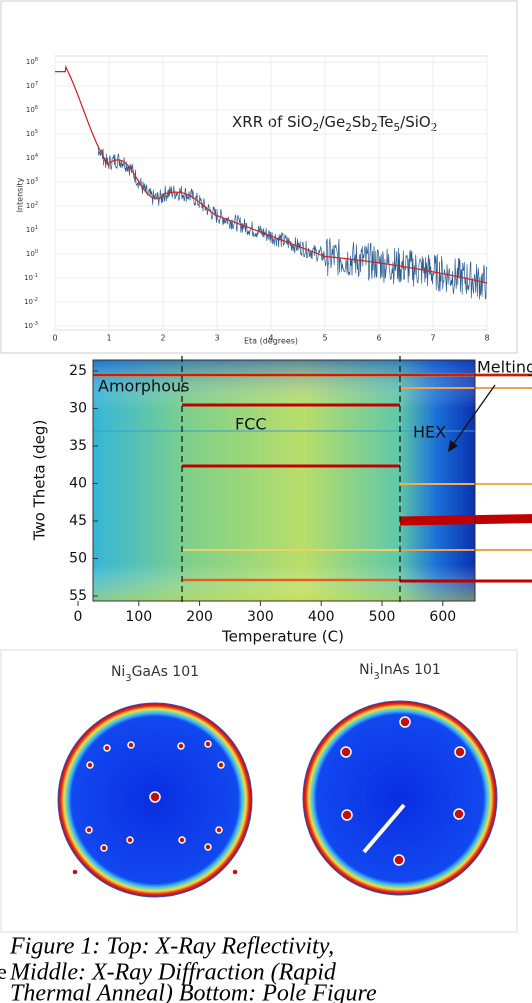 This screenshot has height=1003, width=532. Describe the element at coordinates (36, 252) in the screenshot. I see `tick-exponent: 0` at that location.